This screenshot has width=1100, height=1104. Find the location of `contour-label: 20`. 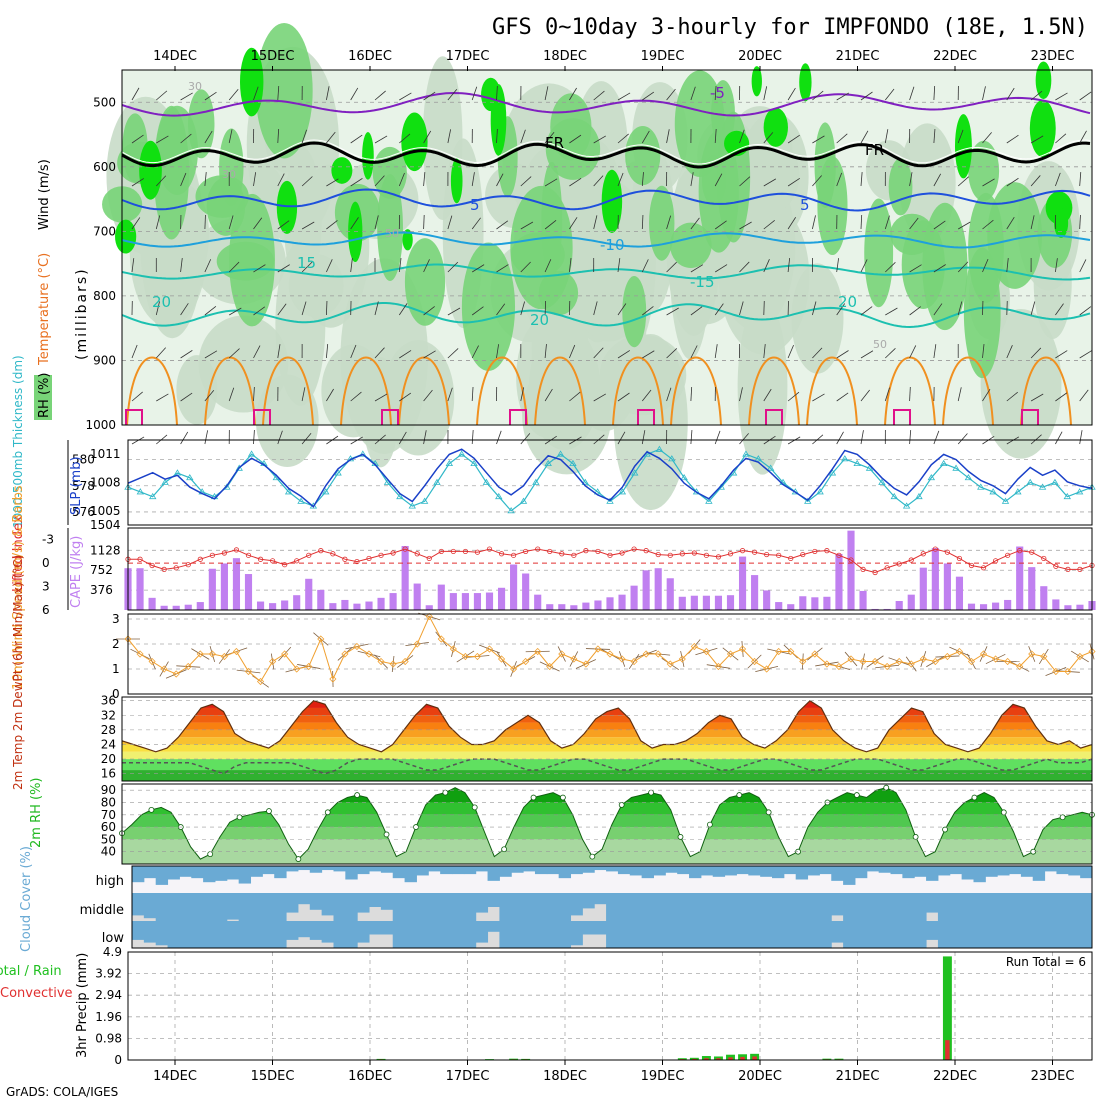

contour-label: 20 is located at coordinates (847, 302).